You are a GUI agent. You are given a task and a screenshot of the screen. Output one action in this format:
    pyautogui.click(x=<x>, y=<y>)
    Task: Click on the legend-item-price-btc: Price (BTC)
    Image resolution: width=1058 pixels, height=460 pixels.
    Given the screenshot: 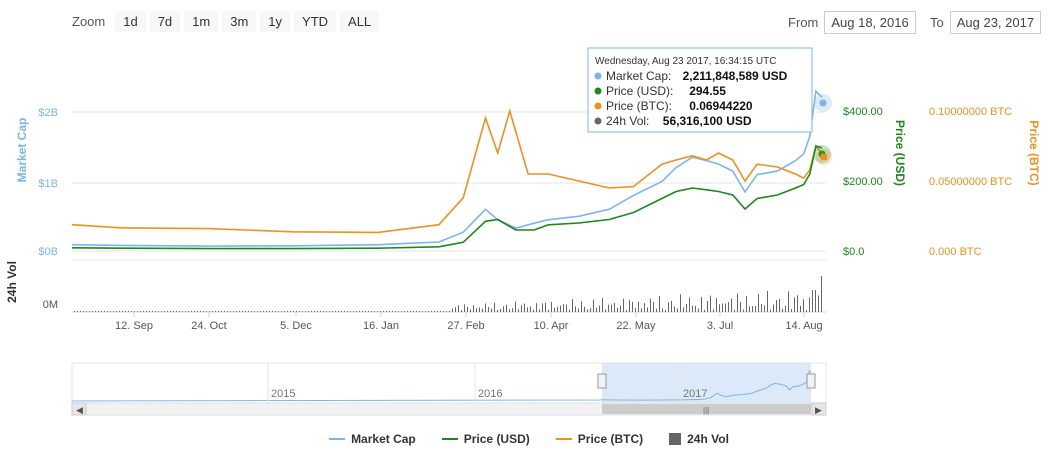 What is the action you would take?
    pyautogui.click(x=599, y=439)
    